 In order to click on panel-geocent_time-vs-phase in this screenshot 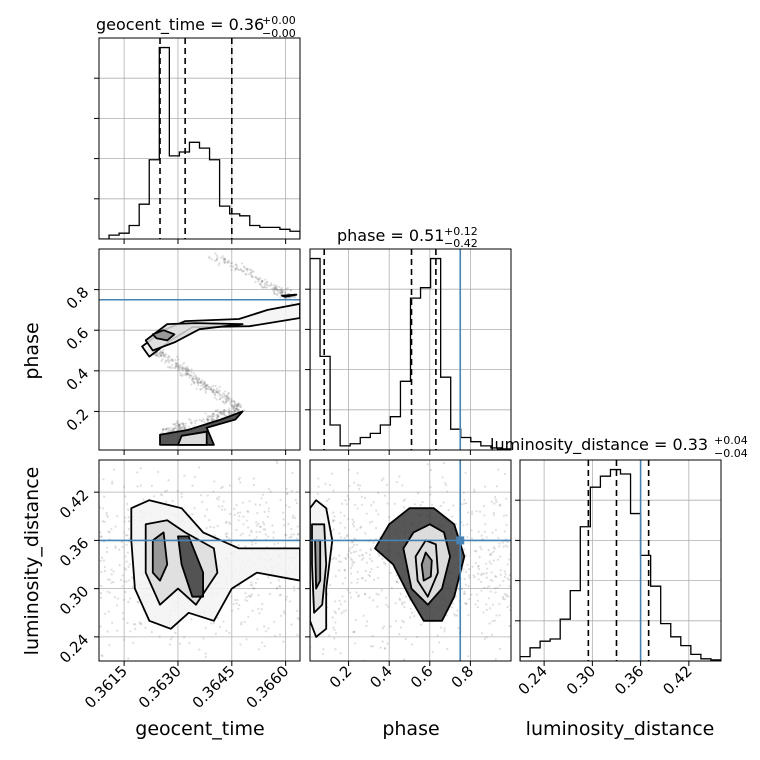, I will do `click(199, 349)`.